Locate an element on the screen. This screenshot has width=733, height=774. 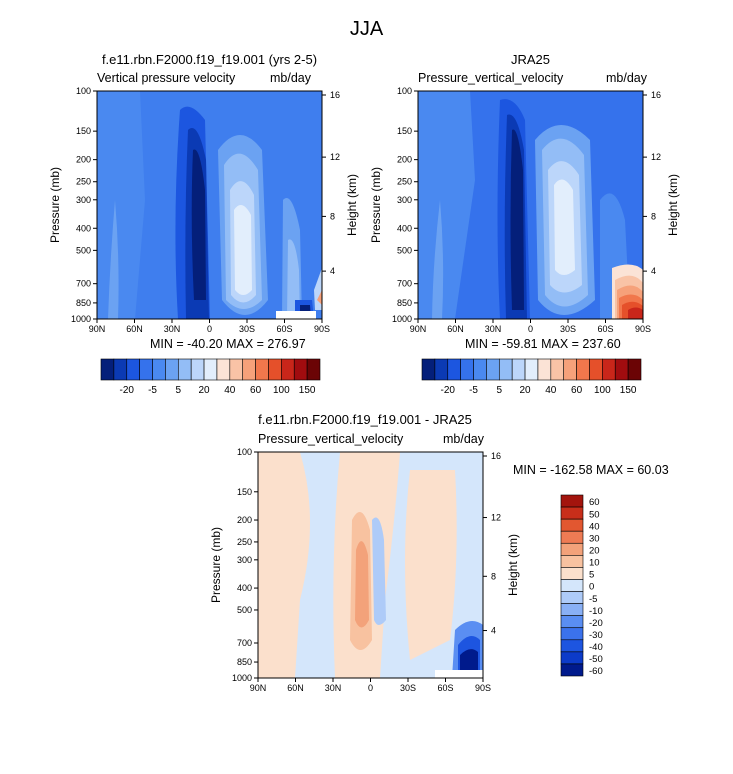
panel1-stats: MIN = -40.20 MAX = 276.97 is located at coordinates (228, 344).